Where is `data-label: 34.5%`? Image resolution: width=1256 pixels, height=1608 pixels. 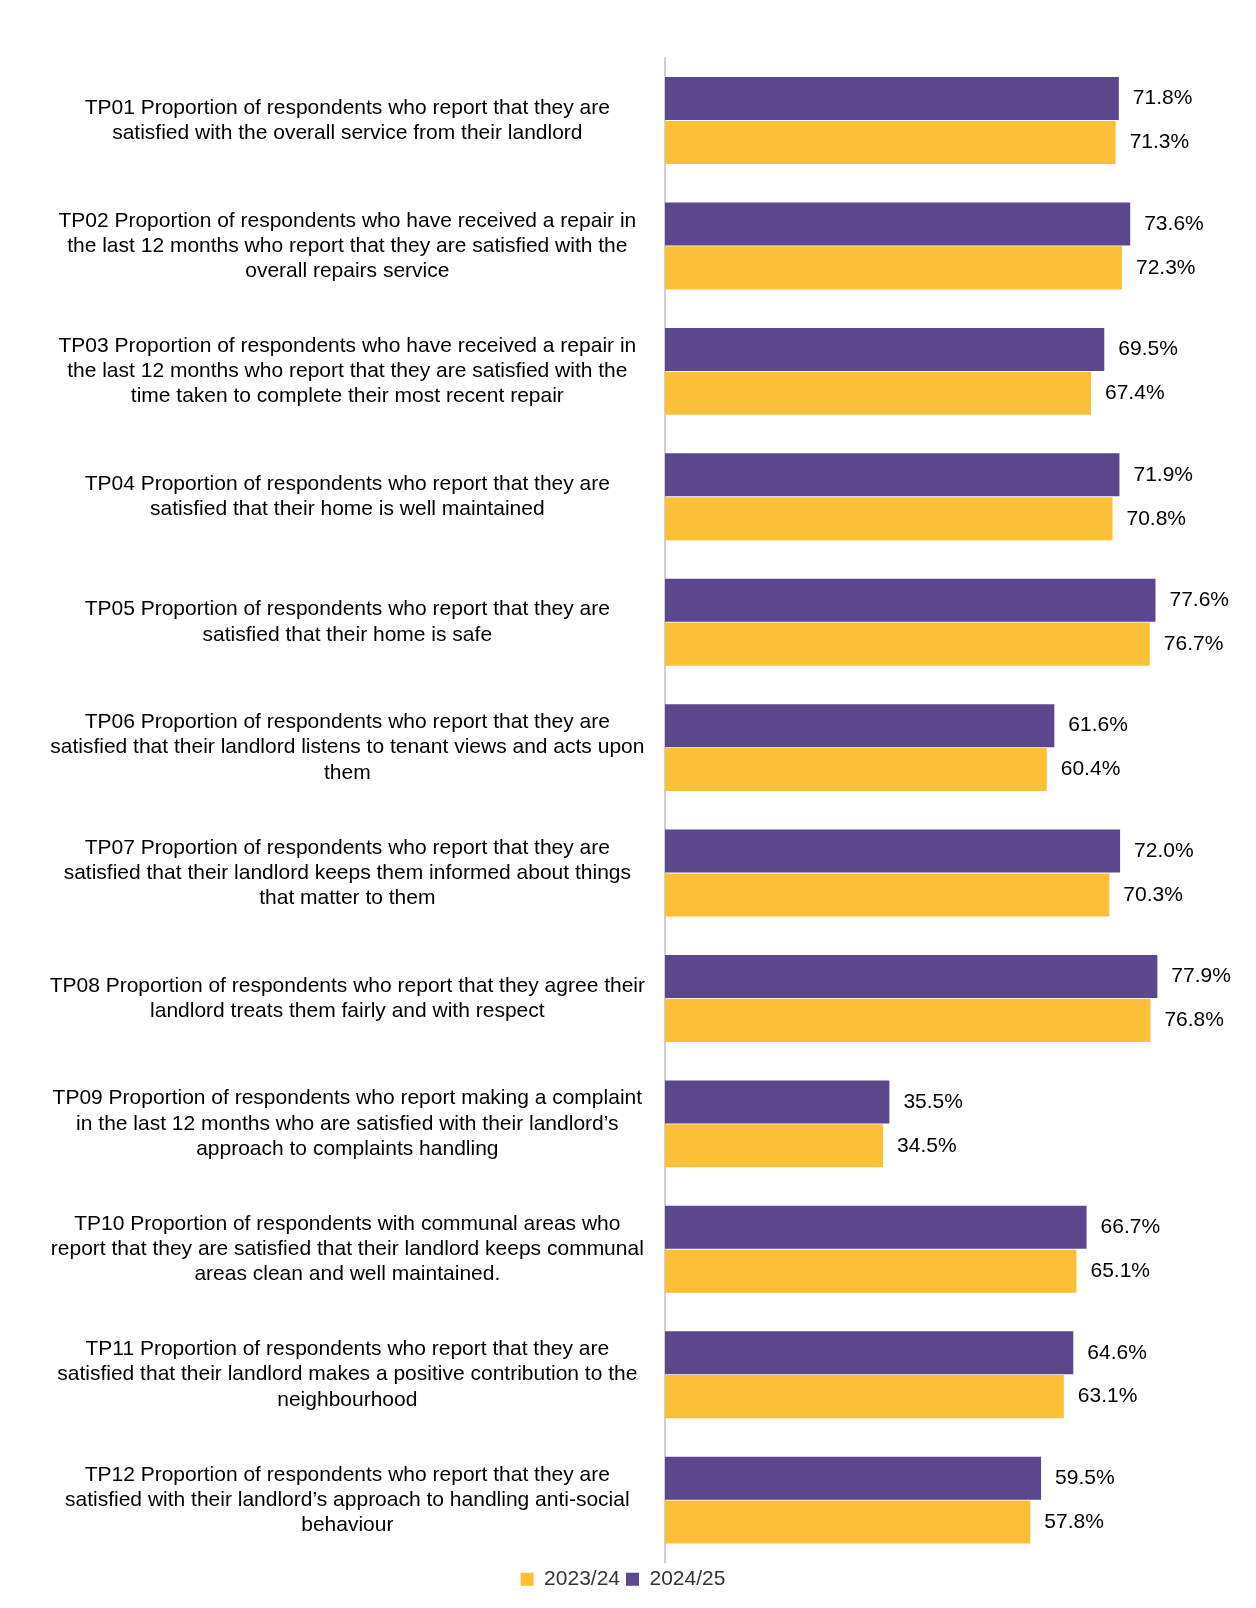 data-label: 34.5% is located at coordinates (927, 1144).